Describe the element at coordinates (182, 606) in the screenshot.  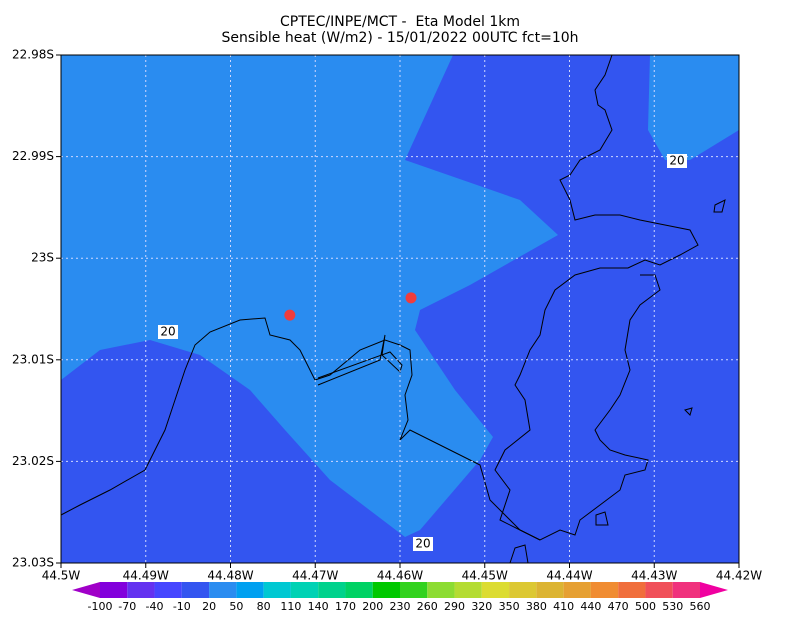
I see `colorbar-label: -10` at that location.